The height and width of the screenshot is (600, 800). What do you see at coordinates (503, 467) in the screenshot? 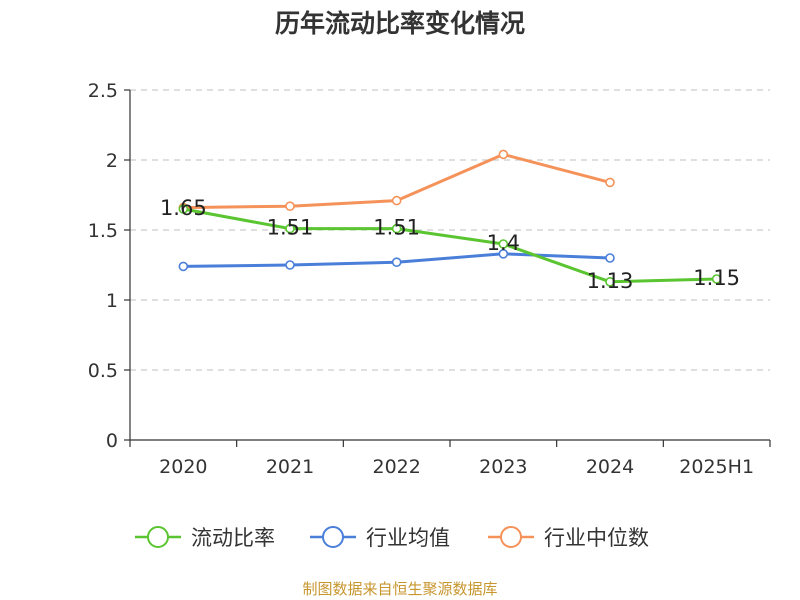
I see `x-tick-label: 2023` at bounding box center [503, 467].